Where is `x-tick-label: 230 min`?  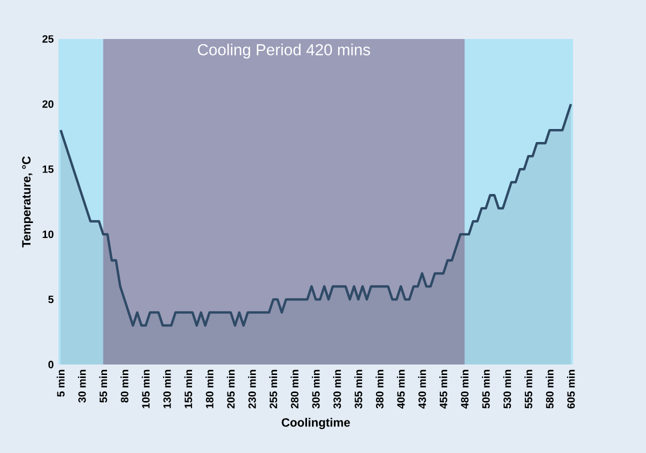
x-tick-label: 230 min is located at coordinates (252, 389).